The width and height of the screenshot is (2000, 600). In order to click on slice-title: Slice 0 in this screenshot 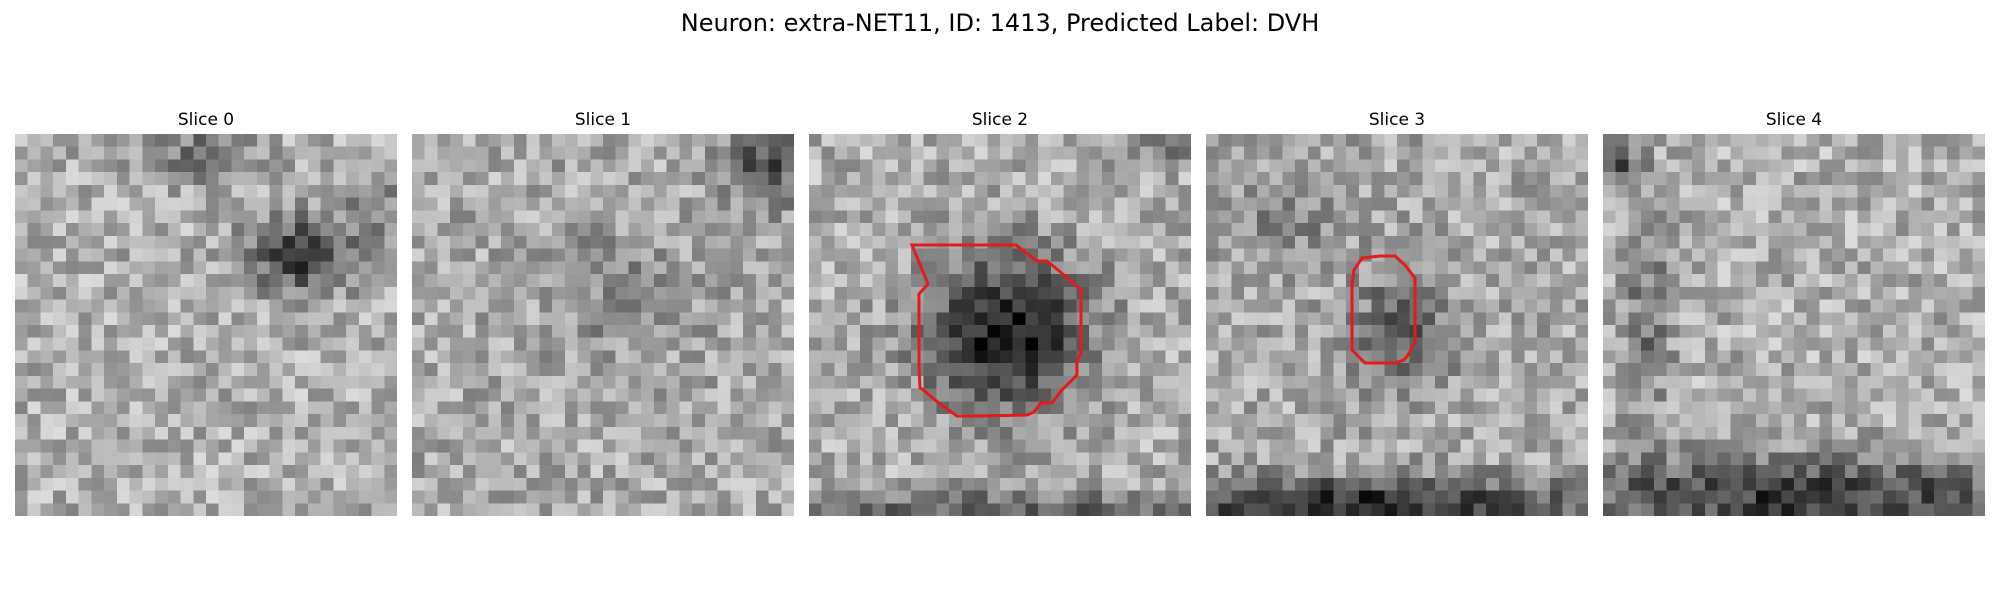, I will do `click(206, 120)`.